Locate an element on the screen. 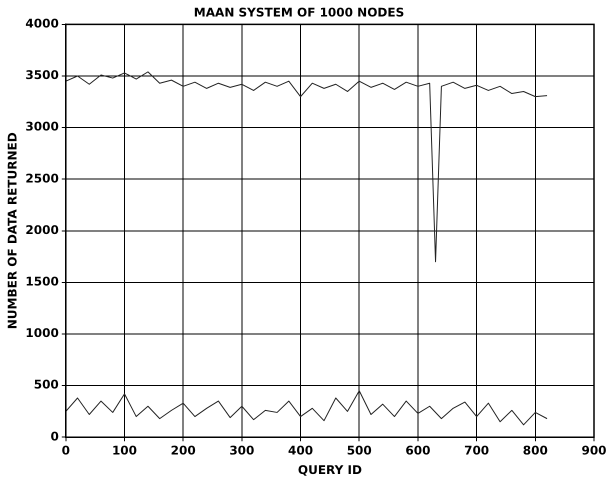  x-tick-label: 0 is located at coordinates (66, 451).